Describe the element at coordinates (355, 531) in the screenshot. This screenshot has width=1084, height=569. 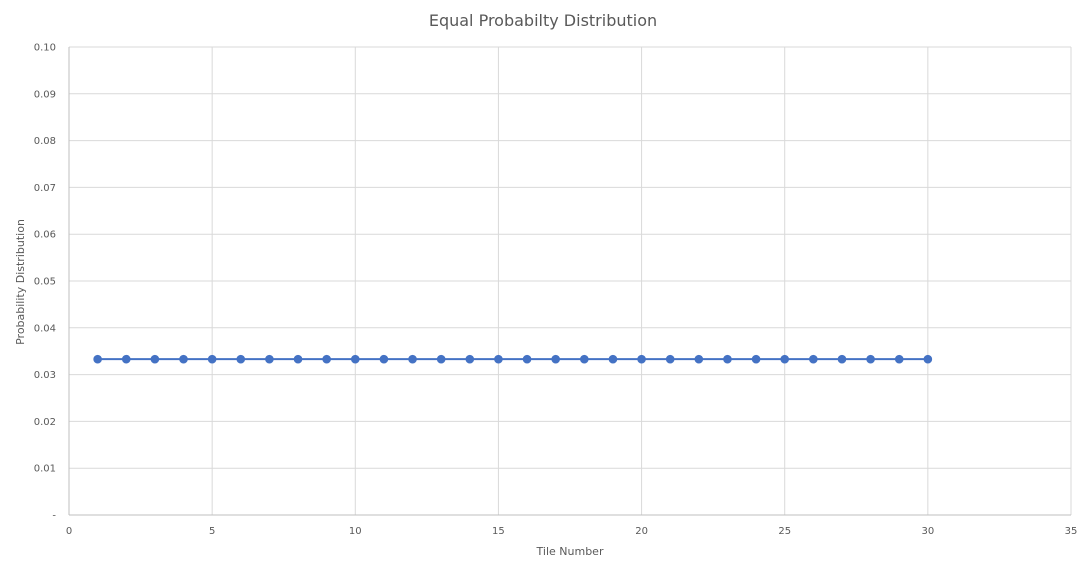
I see `x-tick-label: 10` at that location.